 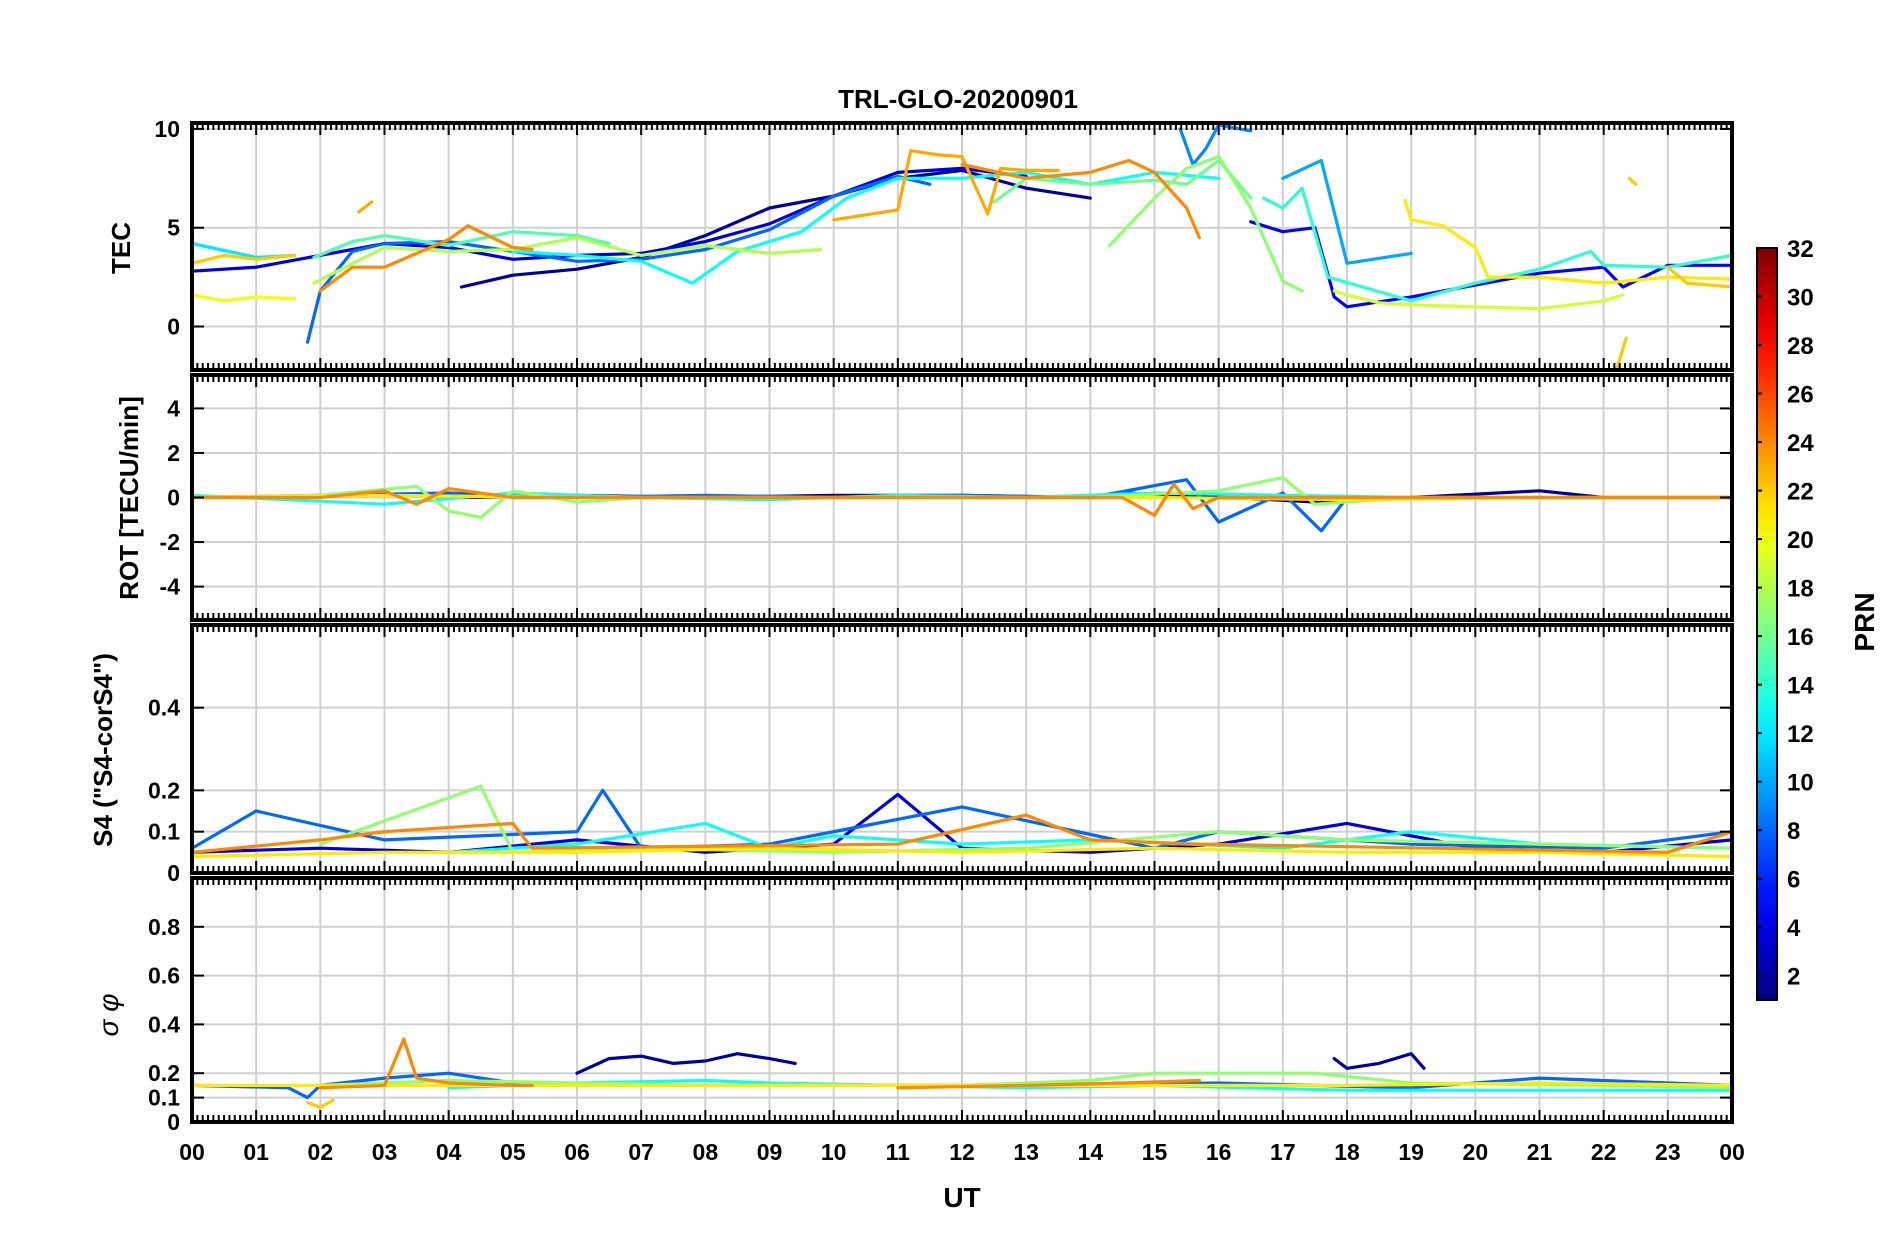 What do you see at coordinates (1800, 346) in the screenshot?
I see `colorbar-tick-label: 28` at bounding box center [1800, 346].